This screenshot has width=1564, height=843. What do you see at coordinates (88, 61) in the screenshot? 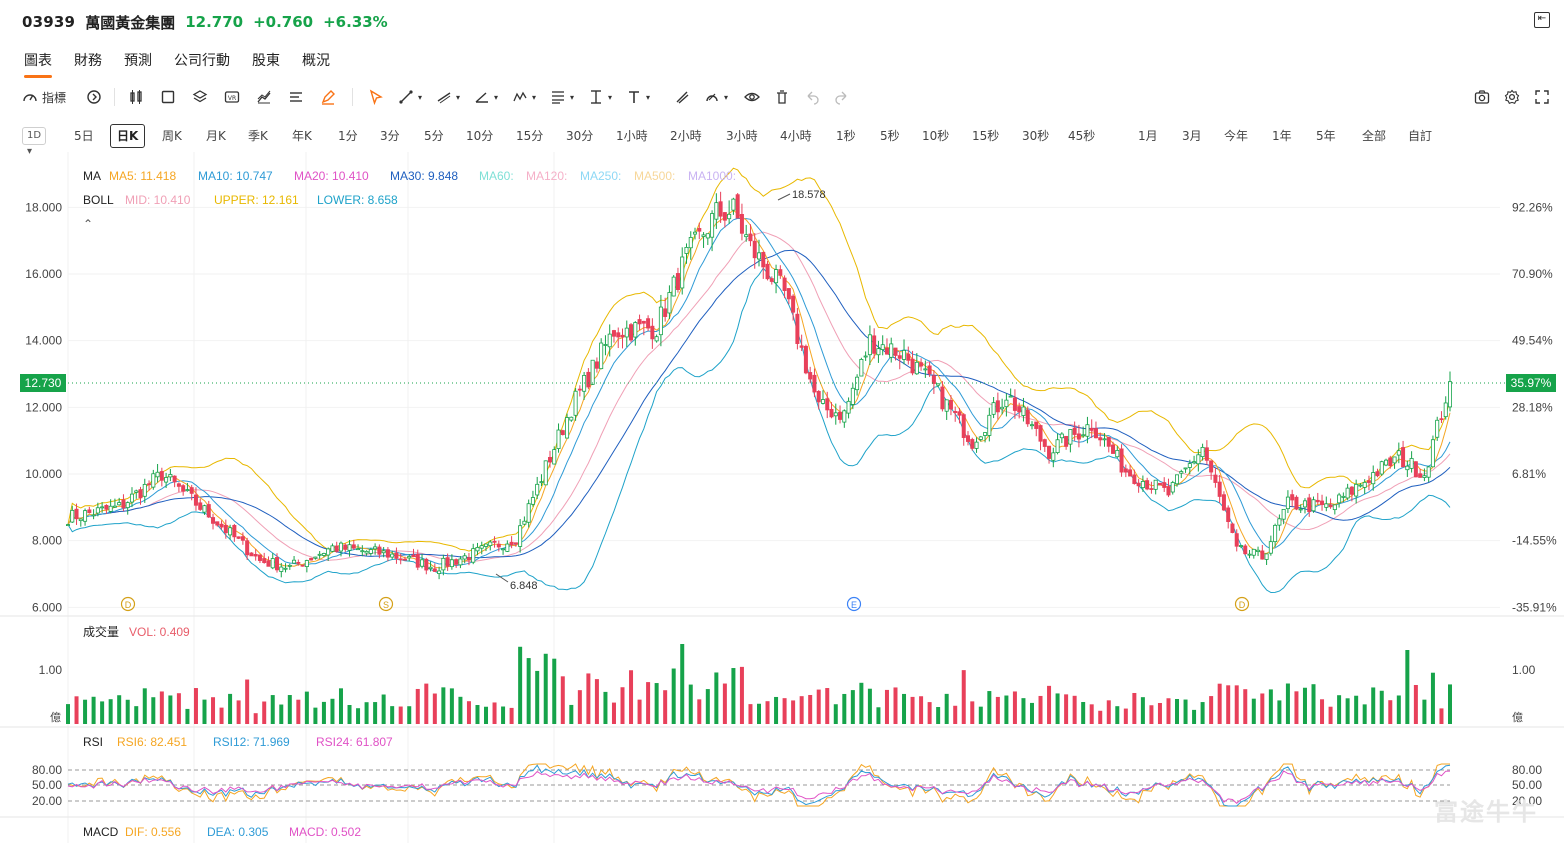
I see `tab-1: 財務` at bounding box center [88, 61].